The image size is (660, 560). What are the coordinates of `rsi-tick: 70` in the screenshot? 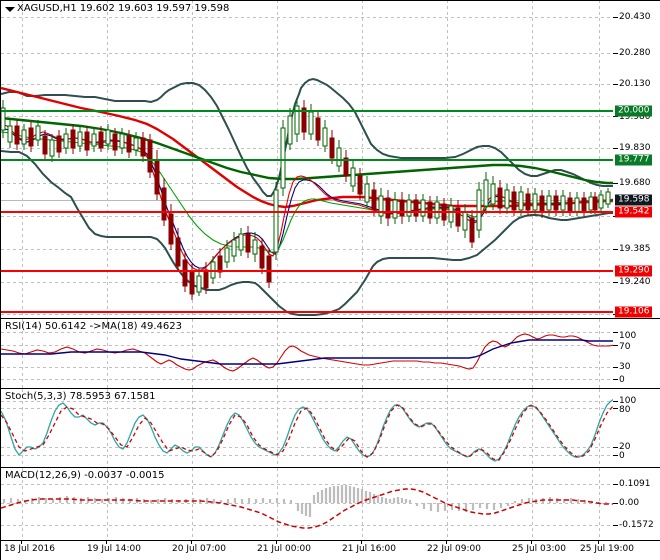 It's located at (625, 347).